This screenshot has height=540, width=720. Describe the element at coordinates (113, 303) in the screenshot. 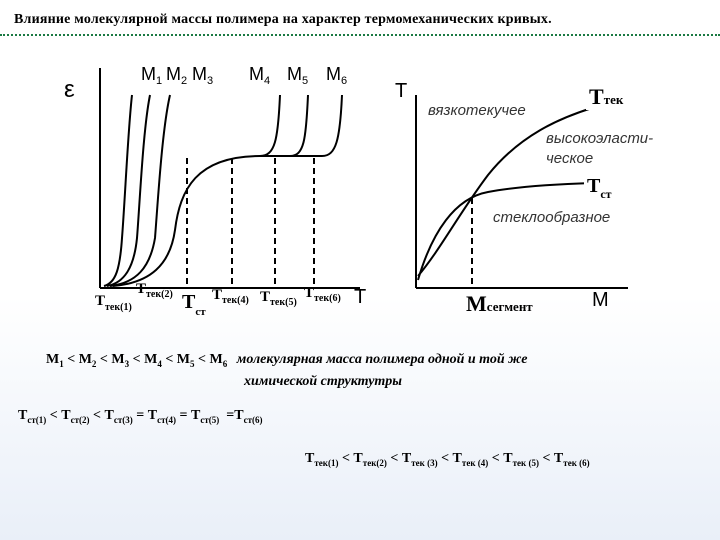

I see `tick-ttek1: Tтек(1)` at that location.